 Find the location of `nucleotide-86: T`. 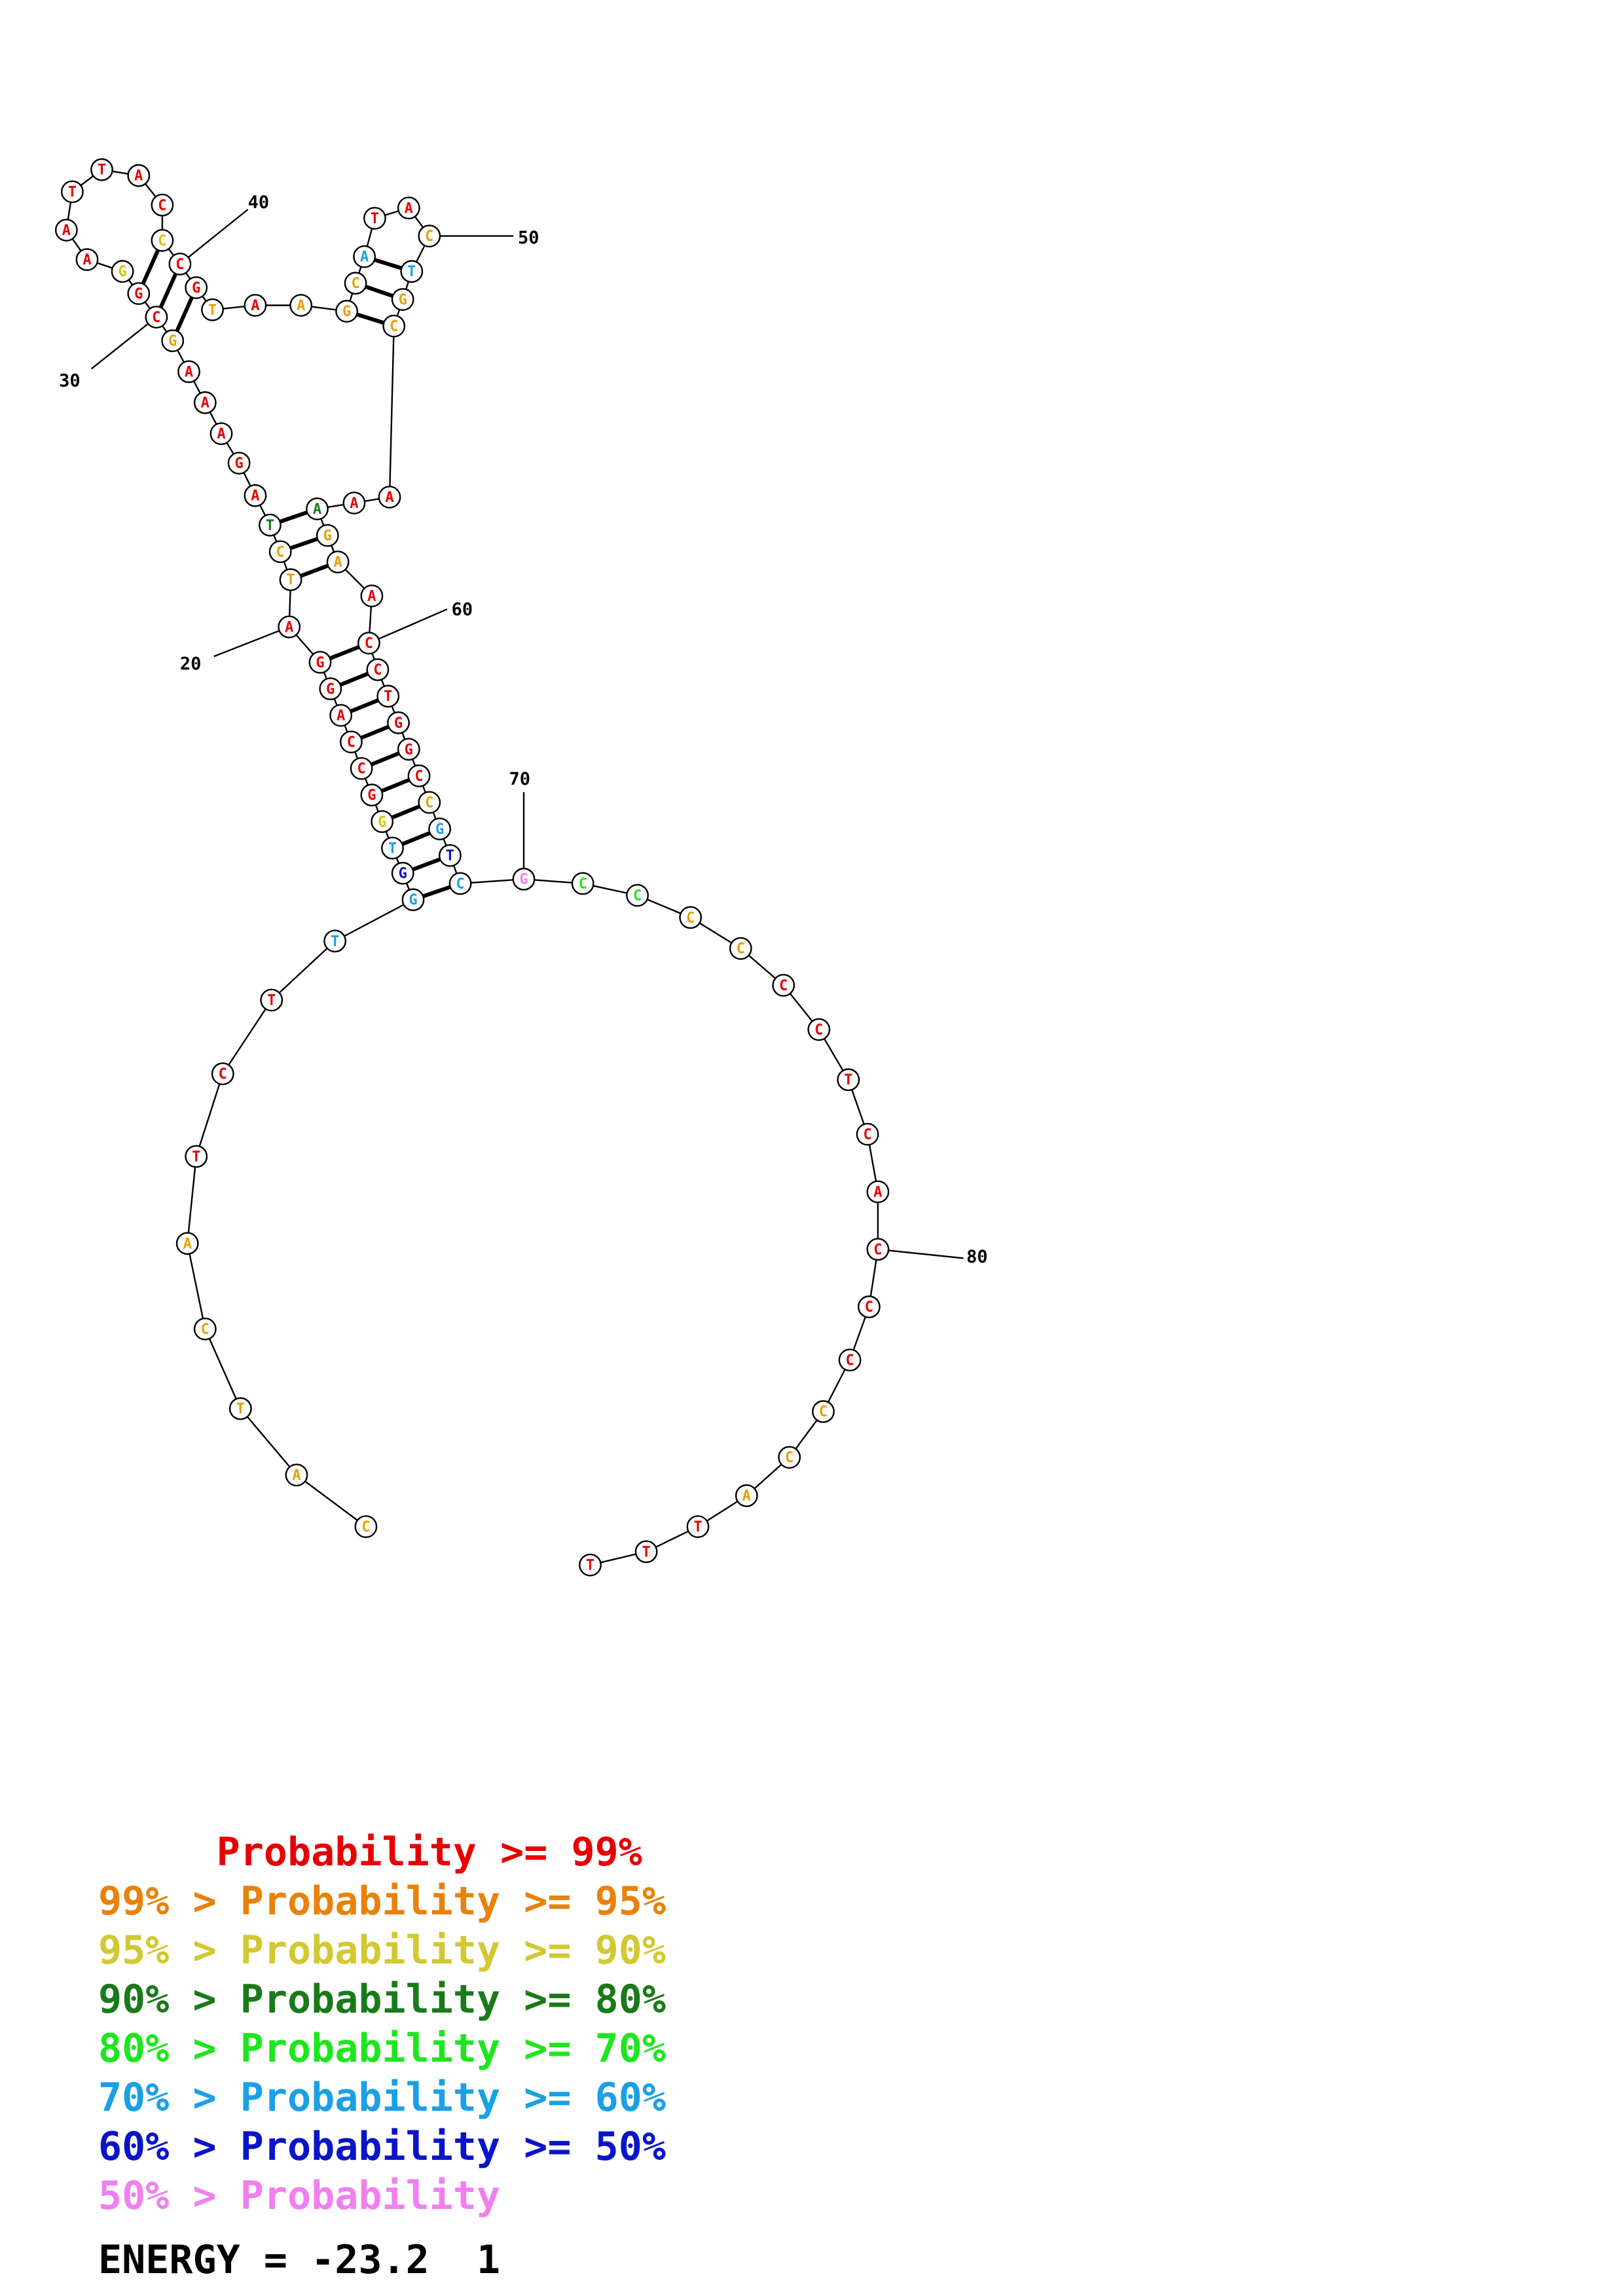

nucleotide-86: T is located at coordinates (698, 1526).